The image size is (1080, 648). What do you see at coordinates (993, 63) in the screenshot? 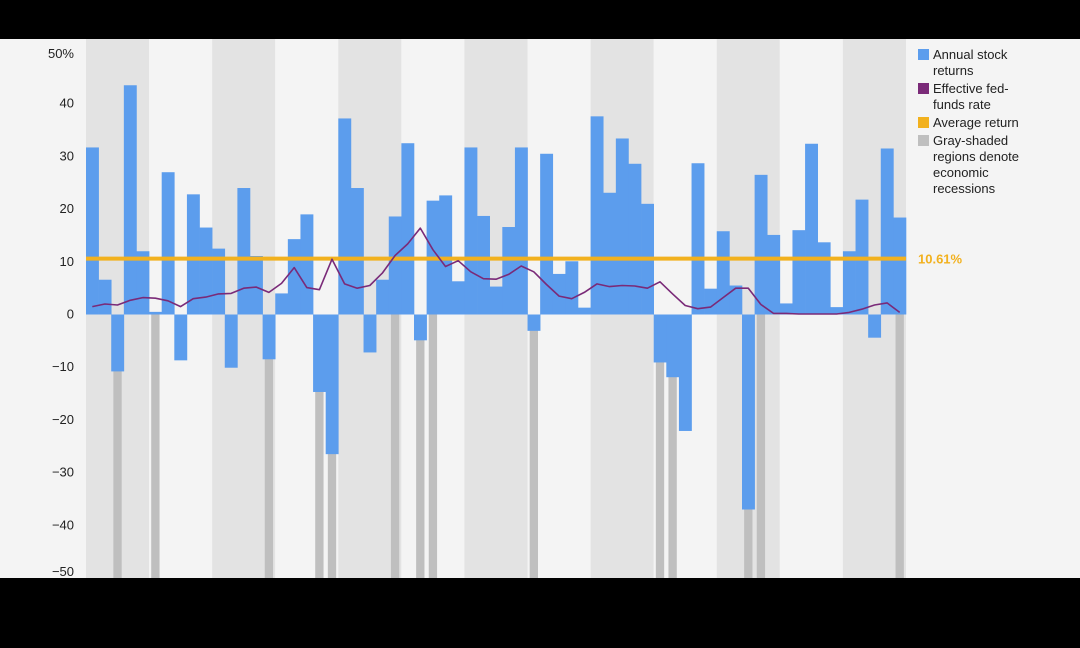
I see `legend-item-stock-returns: Annual stock returns` at bounding box center [993, 63].